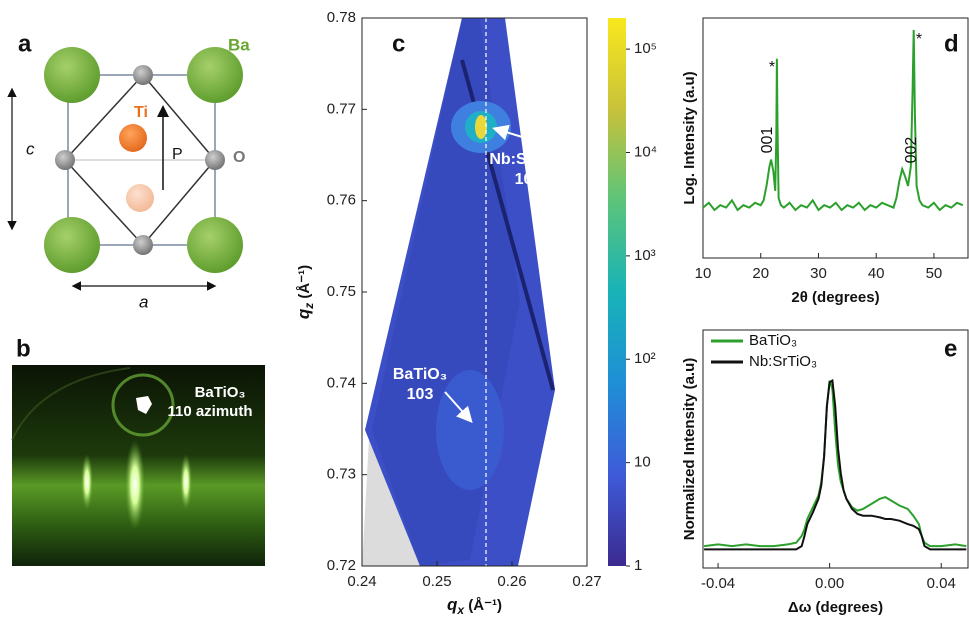  I want to click on axis-title: Log. Intensity (a.u), so click(689, 137).